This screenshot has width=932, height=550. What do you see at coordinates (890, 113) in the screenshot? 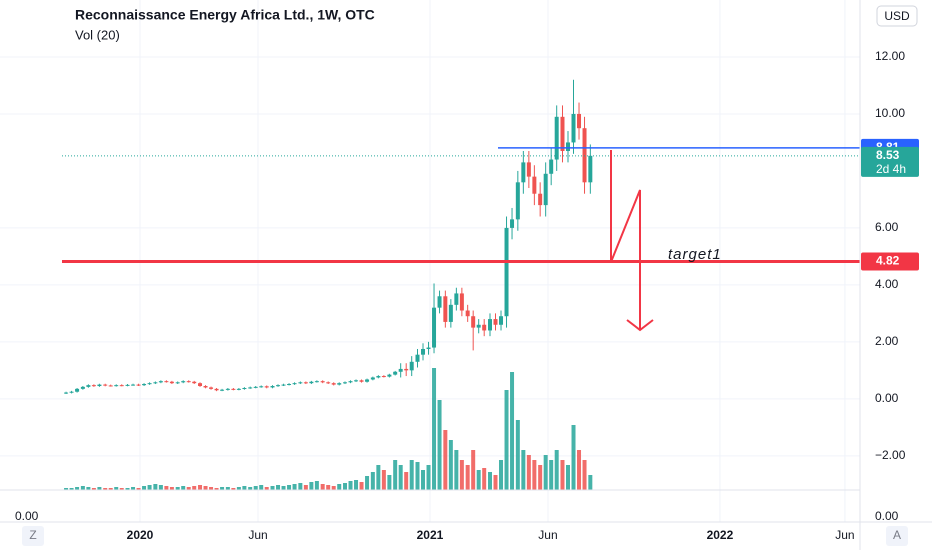
I see `y-tick-label: 10.00` at bounding box center [890, 113].